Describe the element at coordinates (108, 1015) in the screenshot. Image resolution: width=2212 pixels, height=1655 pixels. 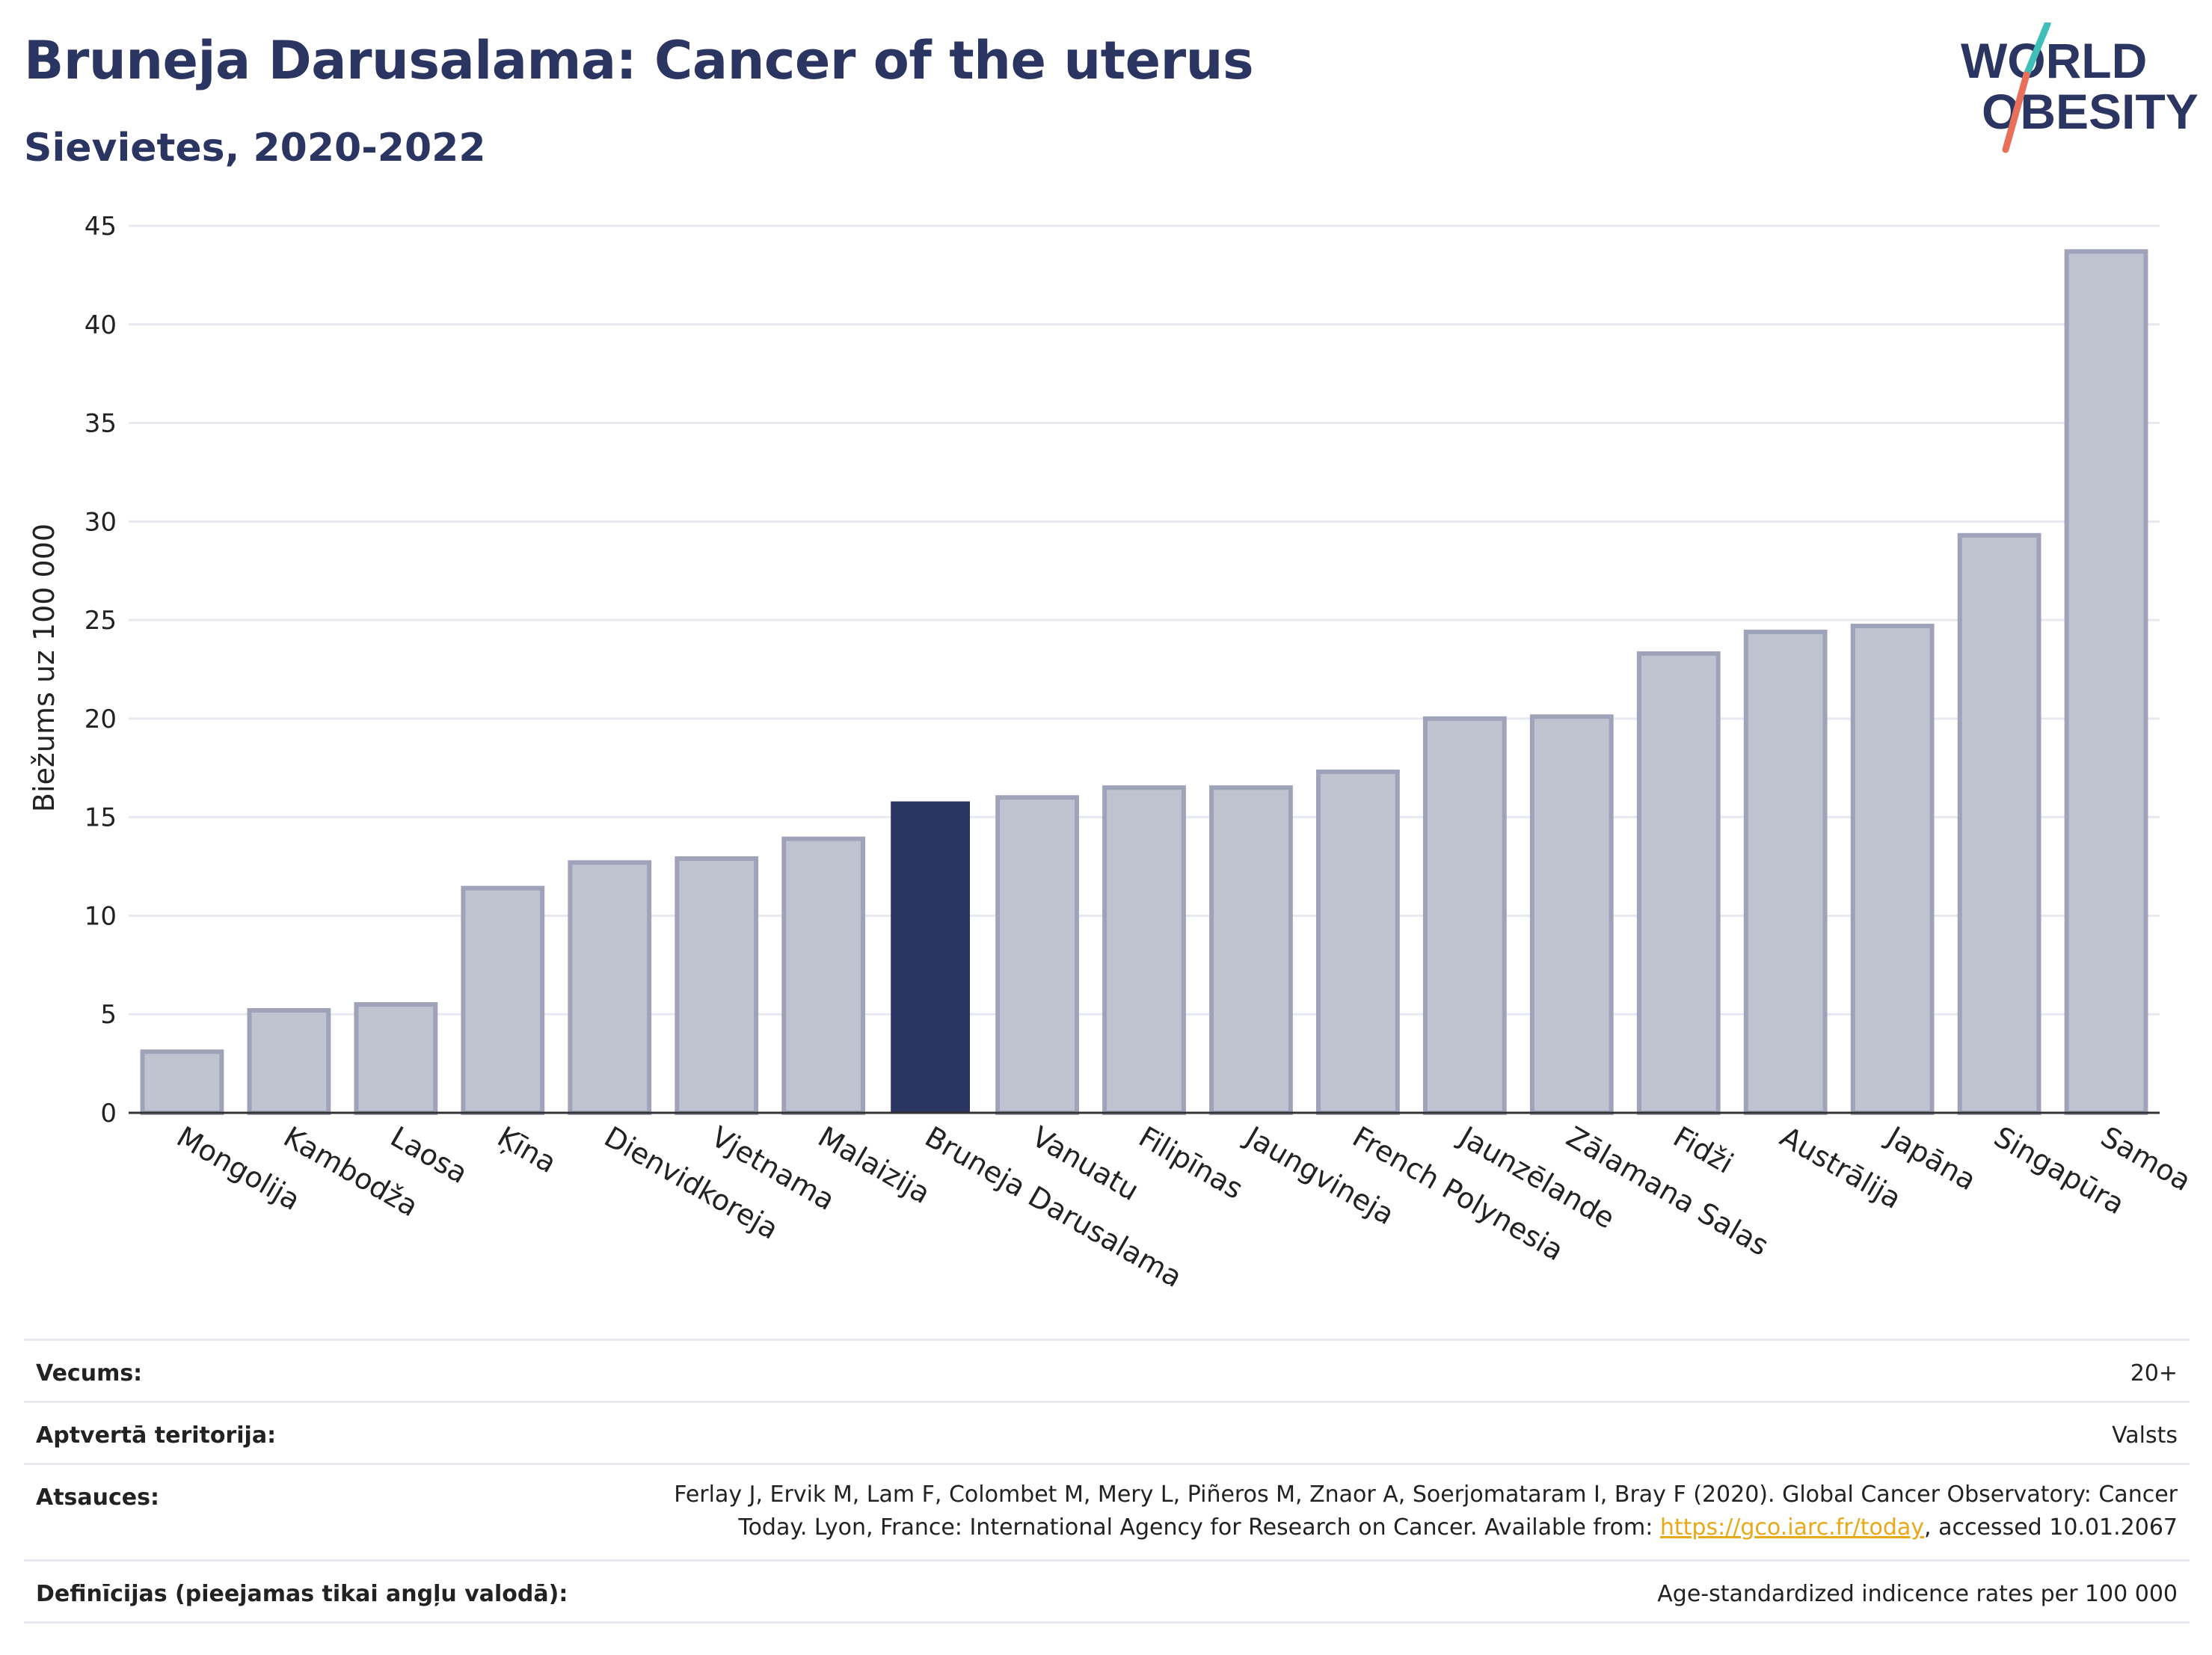
I see `y-tick-label: 5` at that location.